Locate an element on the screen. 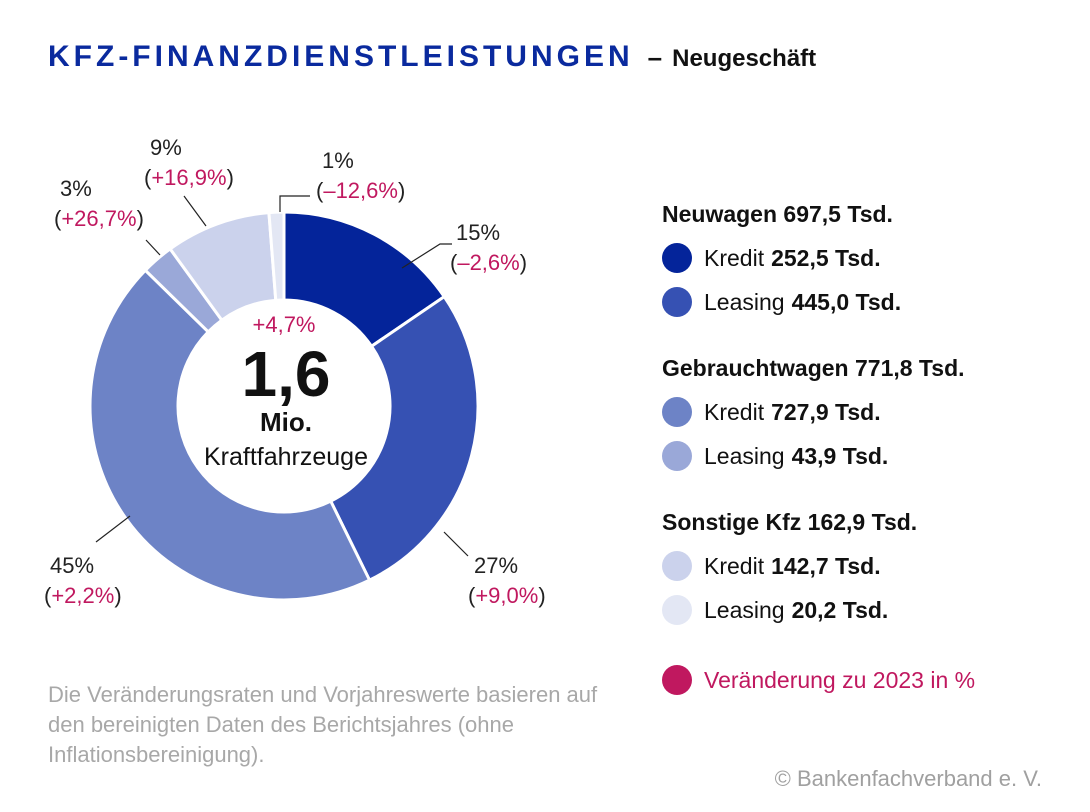 Image resolution: width=1090 pixels, height=812 pixels. slice-change-label: (+26,7%) is located at coordinates (99, 218).